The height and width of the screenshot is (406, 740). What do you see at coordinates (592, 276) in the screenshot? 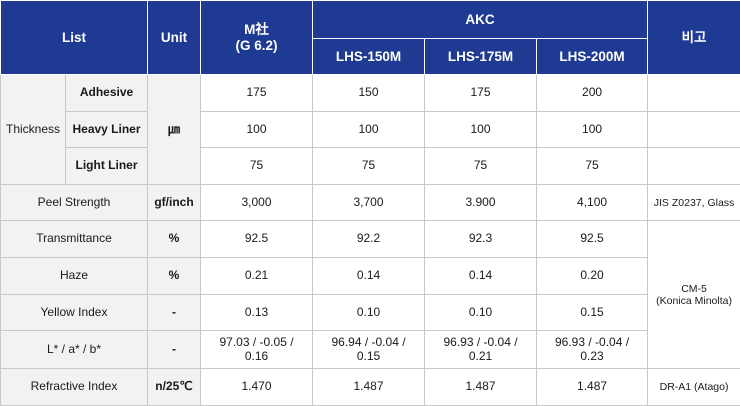
I see `table-cell: 0.20` at bounding box center [592, 276].